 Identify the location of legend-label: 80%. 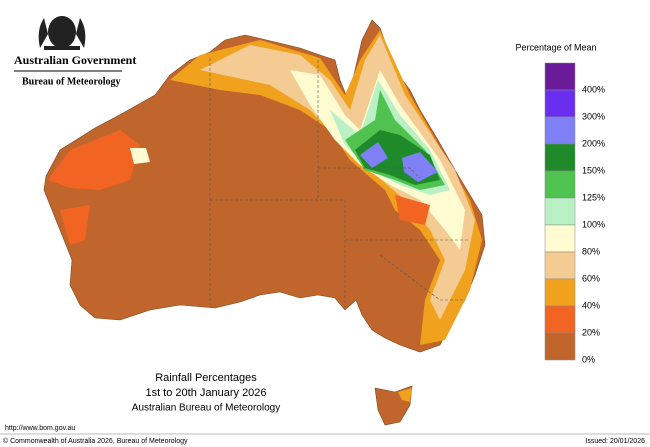
(591, 251).